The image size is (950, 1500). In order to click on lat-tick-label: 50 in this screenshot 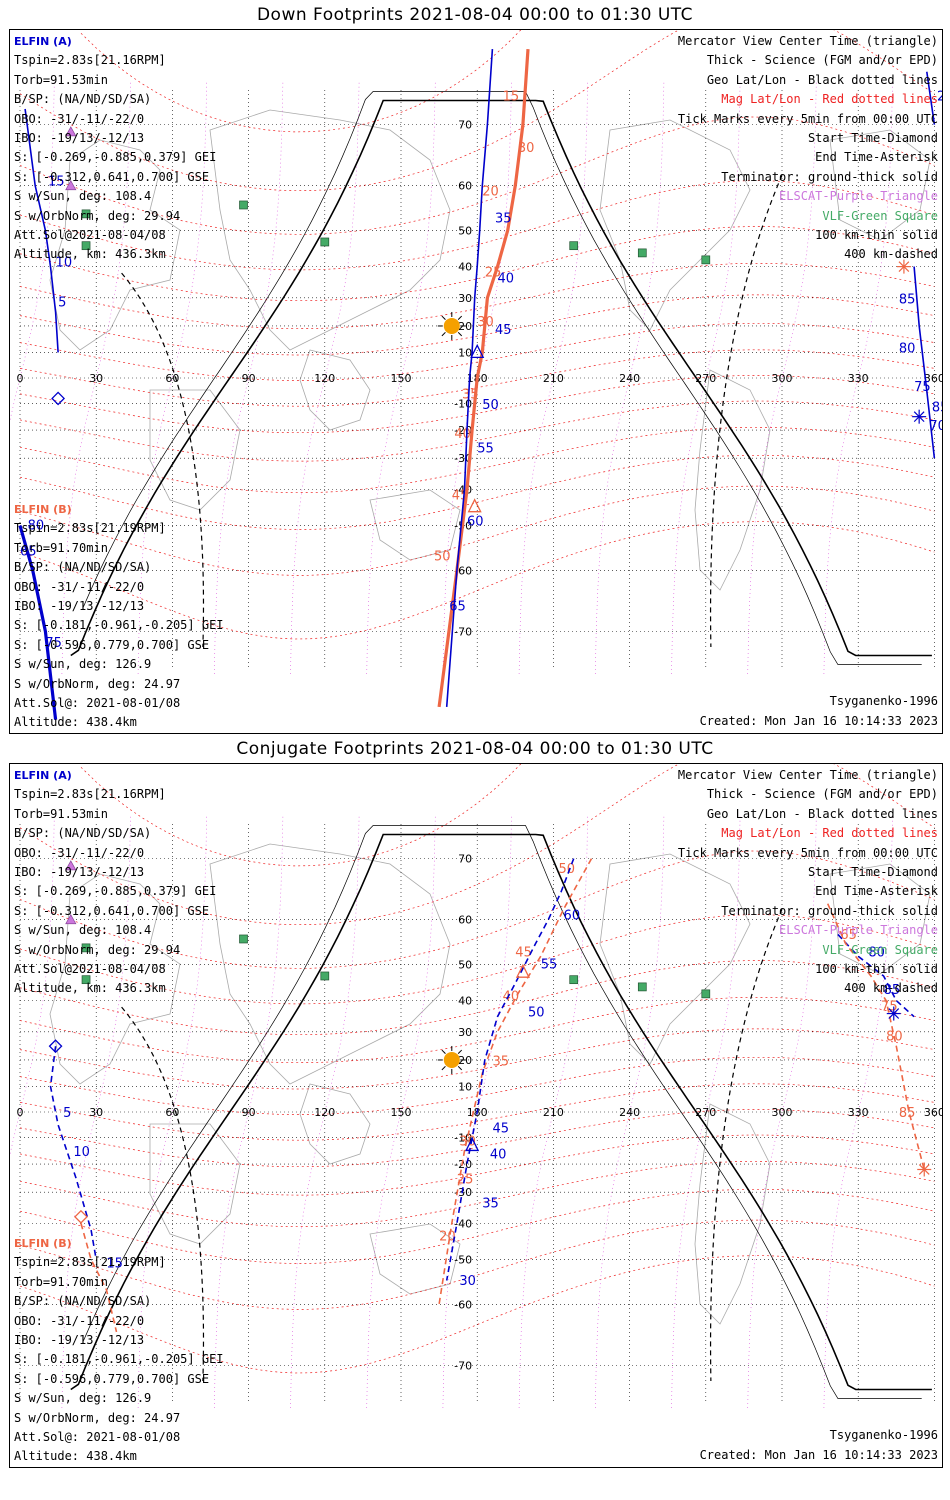, I will do `click(465, 230)`.